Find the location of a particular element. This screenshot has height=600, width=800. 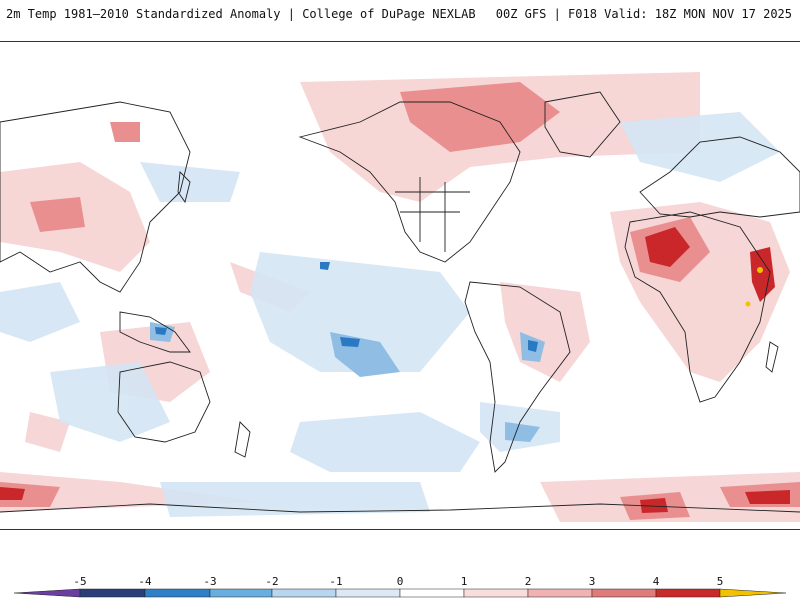

colorbar-tick-label: 0 is located at coordinates (400, 581).